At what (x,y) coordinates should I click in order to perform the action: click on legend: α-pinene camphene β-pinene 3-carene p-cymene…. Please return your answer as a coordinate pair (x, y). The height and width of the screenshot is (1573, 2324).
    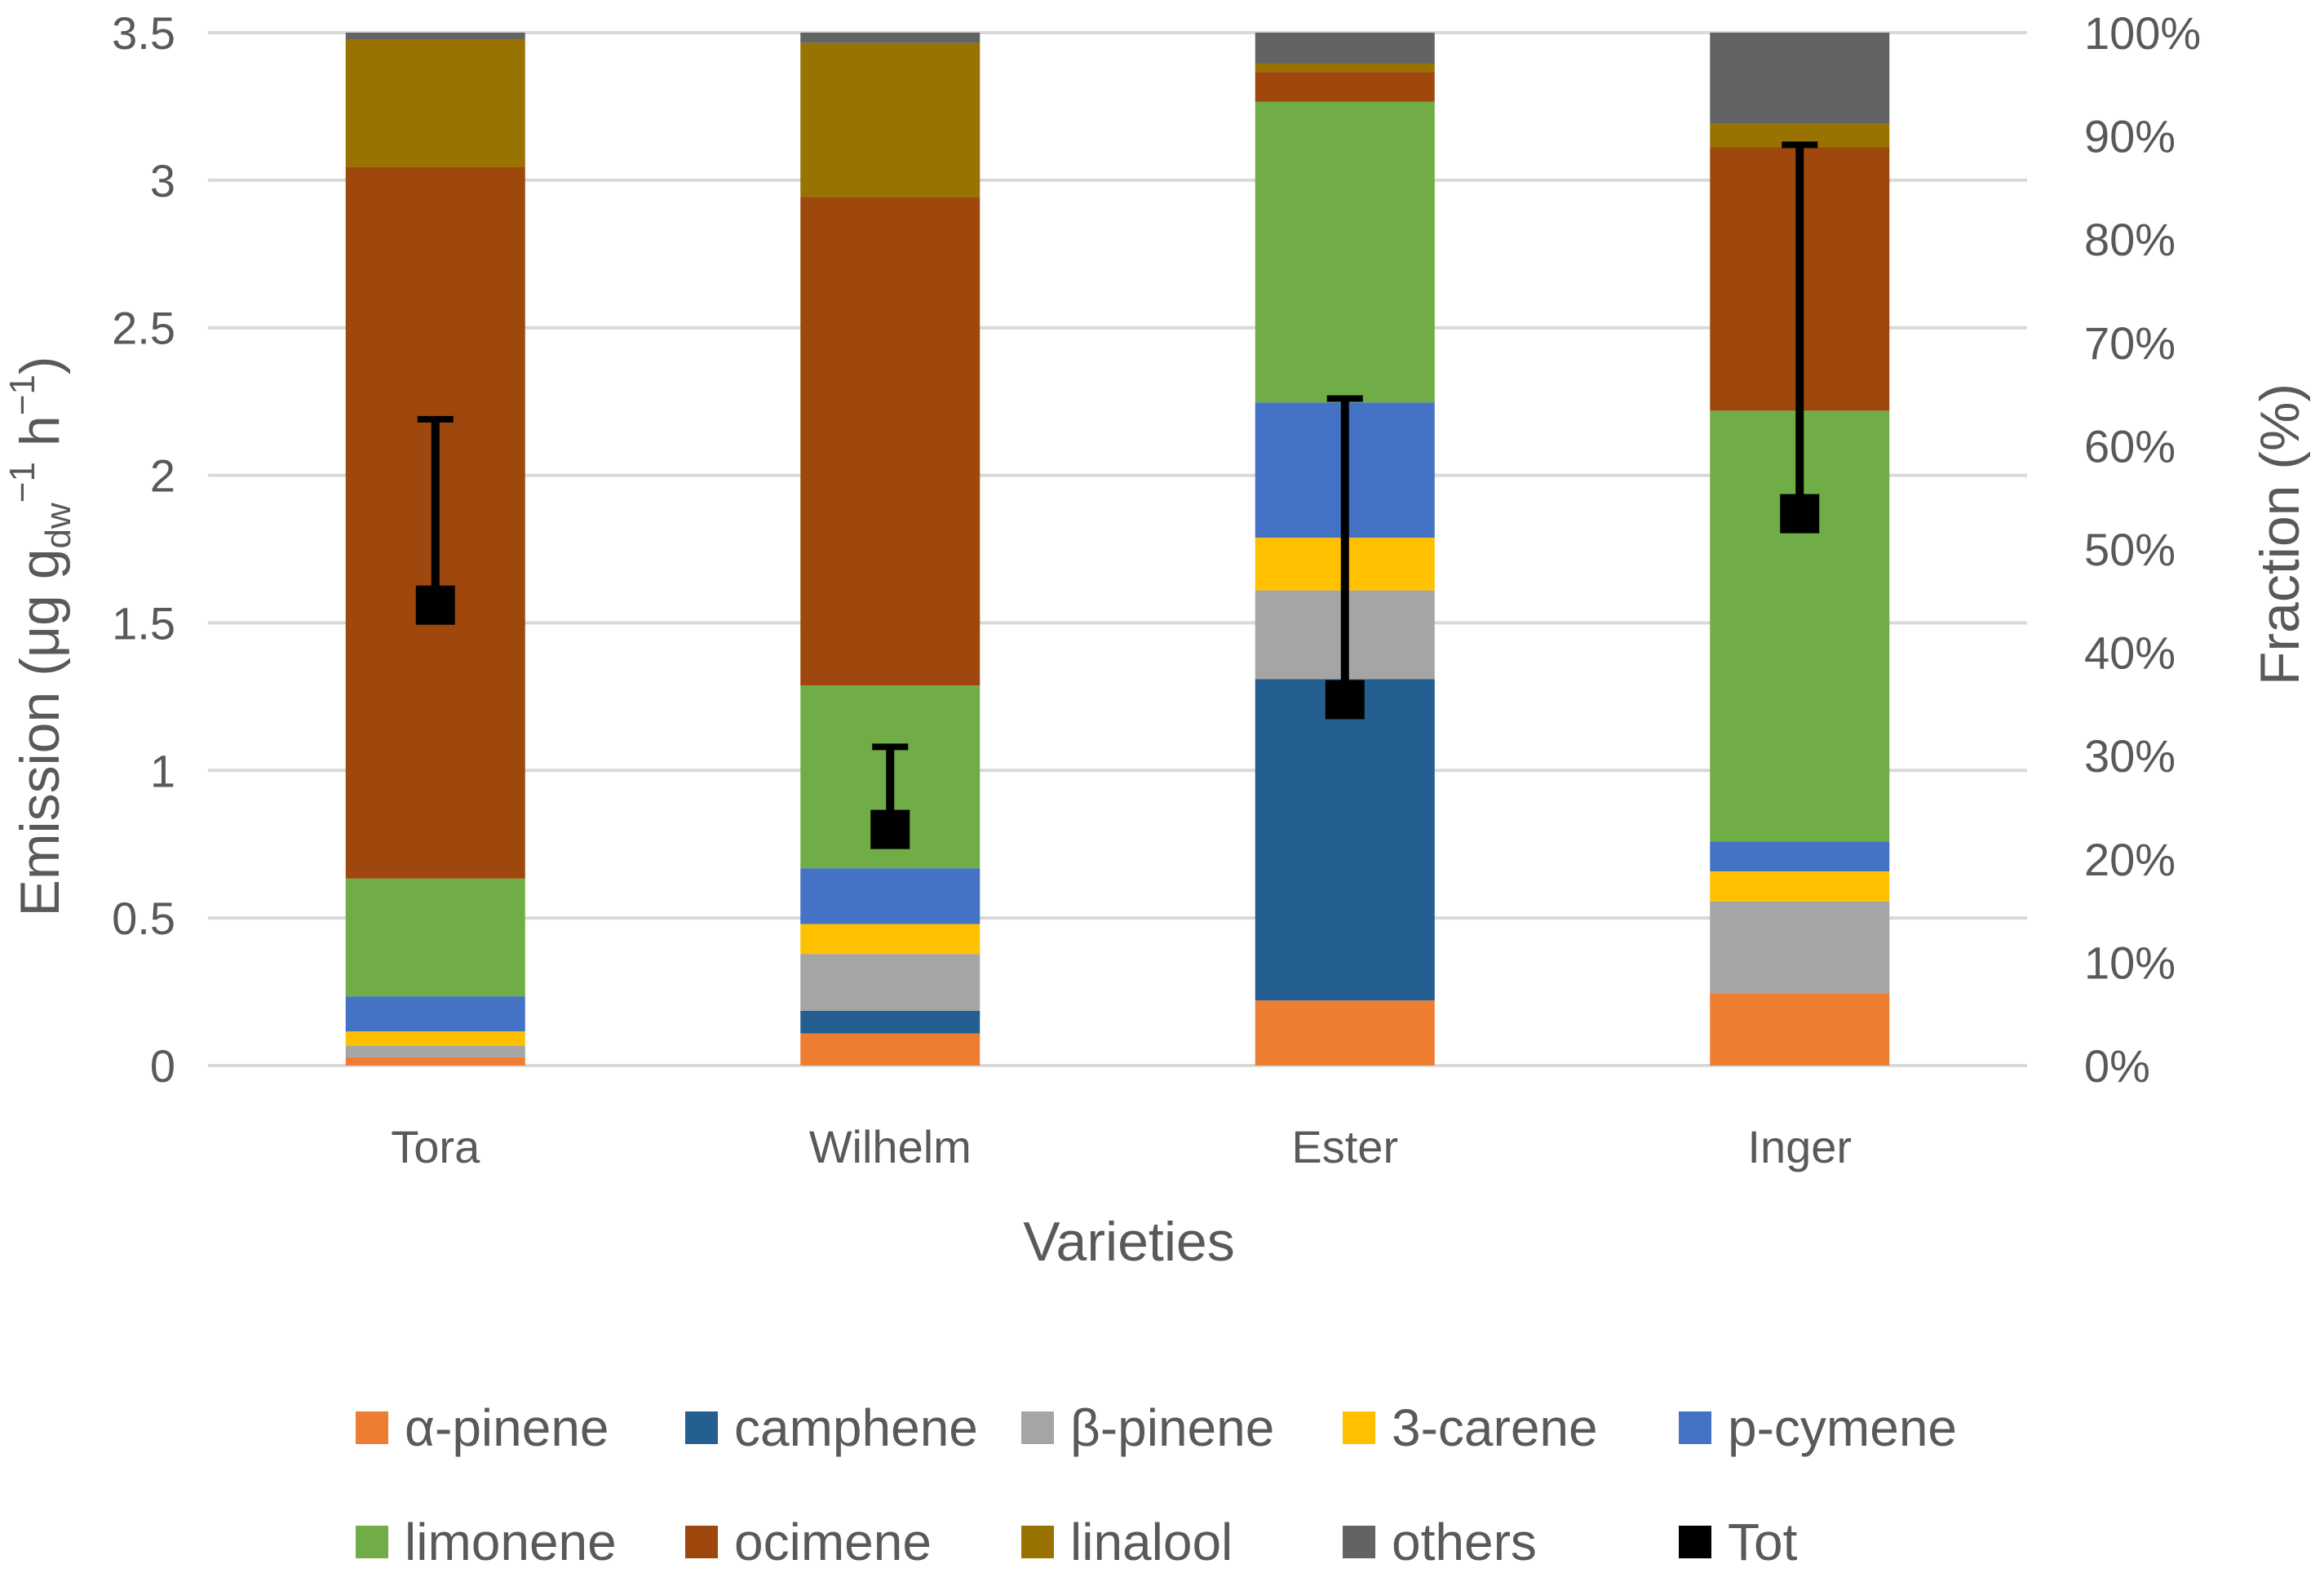
    Looking at the image, I should click on (1156, 1484).